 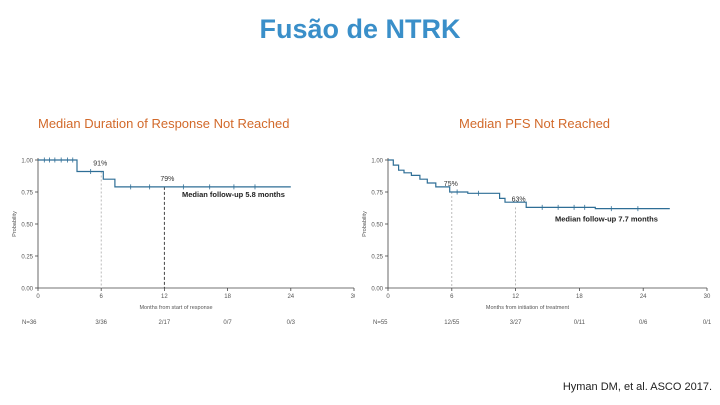 What do you see at coordinates (452, 323) in the screenshot?
I see `at-risk-value: 12/55` at bounding box center [452, 323].